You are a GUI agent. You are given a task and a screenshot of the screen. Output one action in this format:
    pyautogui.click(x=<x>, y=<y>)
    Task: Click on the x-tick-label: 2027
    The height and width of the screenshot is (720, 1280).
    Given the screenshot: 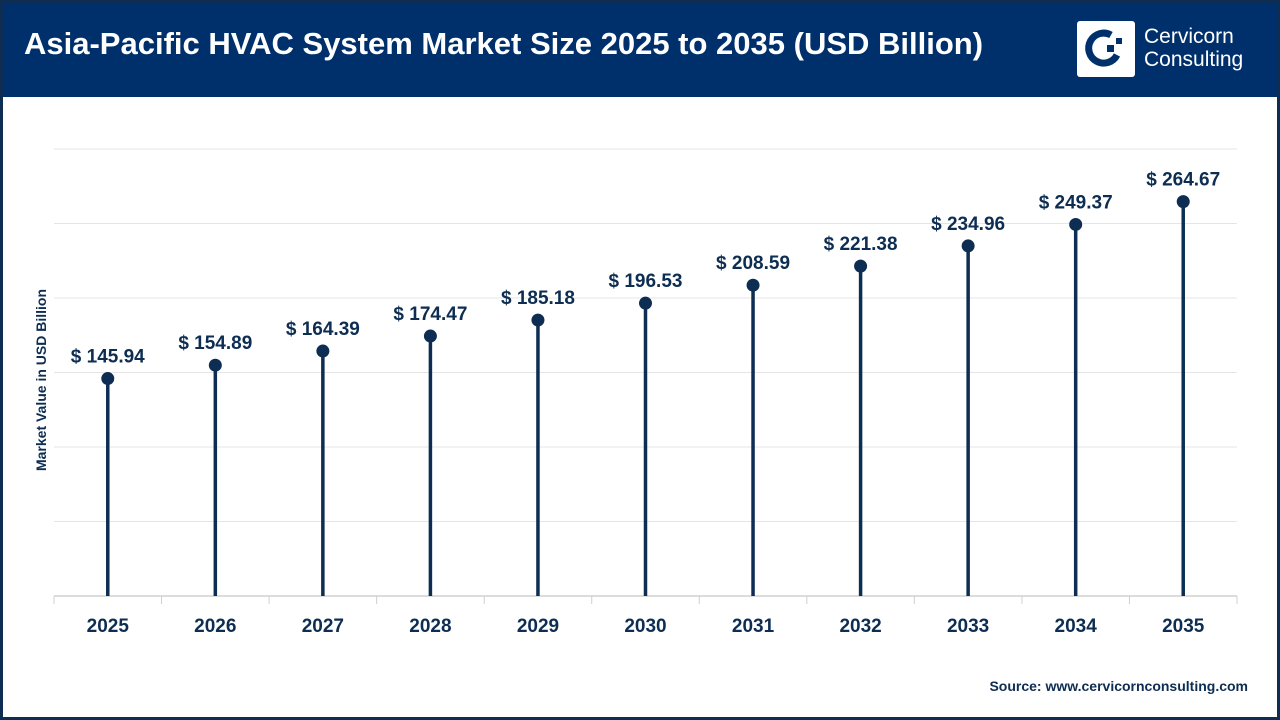 What is the action you would take?
    pyautogui.click(x=323, y=626)
    